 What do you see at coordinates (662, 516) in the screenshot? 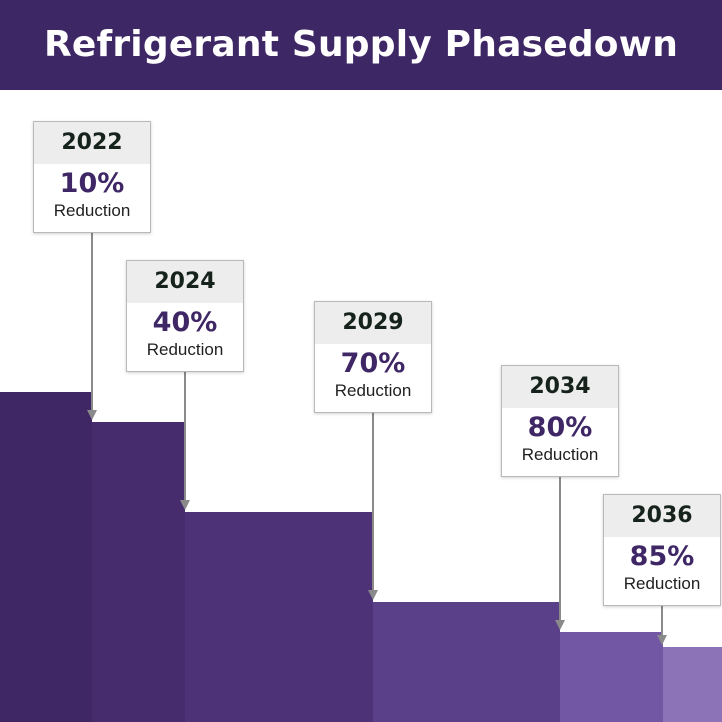
I see `callout-year-label: 2036` at bounding box center [662, 516].